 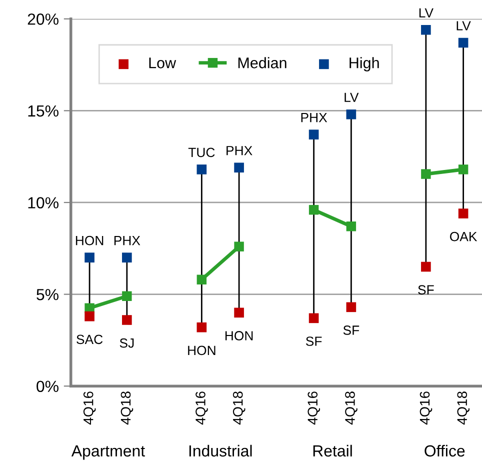 I want to click on y-tick-label: 10%, so click(x=43, y=202).